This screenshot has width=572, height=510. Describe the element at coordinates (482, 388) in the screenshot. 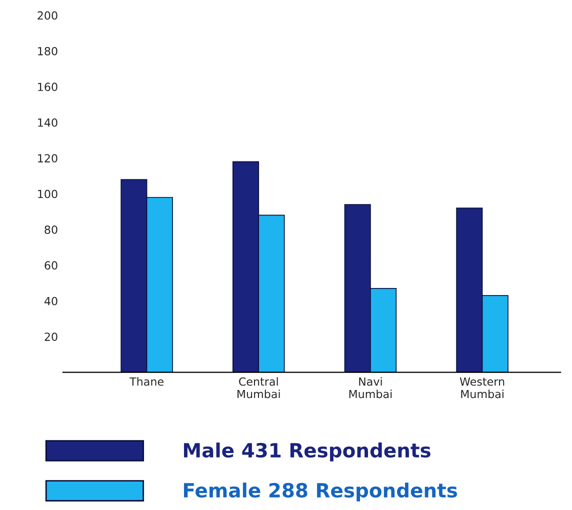

I see `x-tick-label: Western Mumbai` at that location.